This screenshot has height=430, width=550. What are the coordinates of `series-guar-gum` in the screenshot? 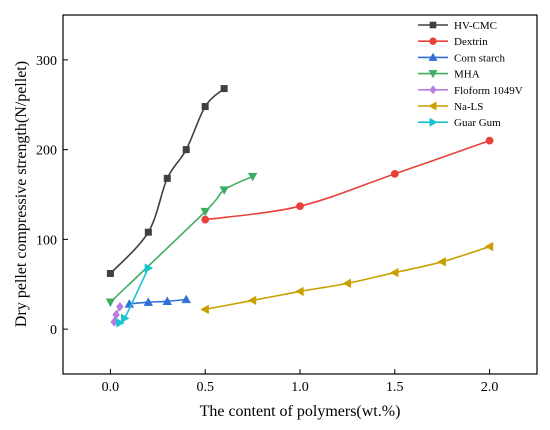 It's located at (135, 295).